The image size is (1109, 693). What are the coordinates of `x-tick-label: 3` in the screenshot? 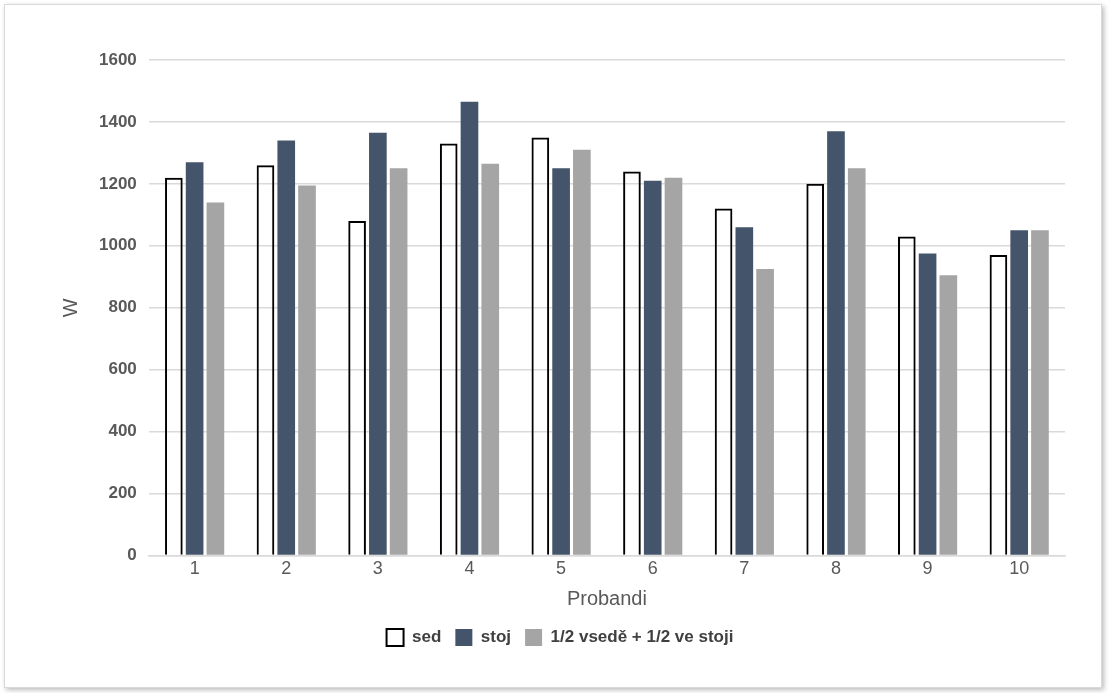 It's located at (377, 568).